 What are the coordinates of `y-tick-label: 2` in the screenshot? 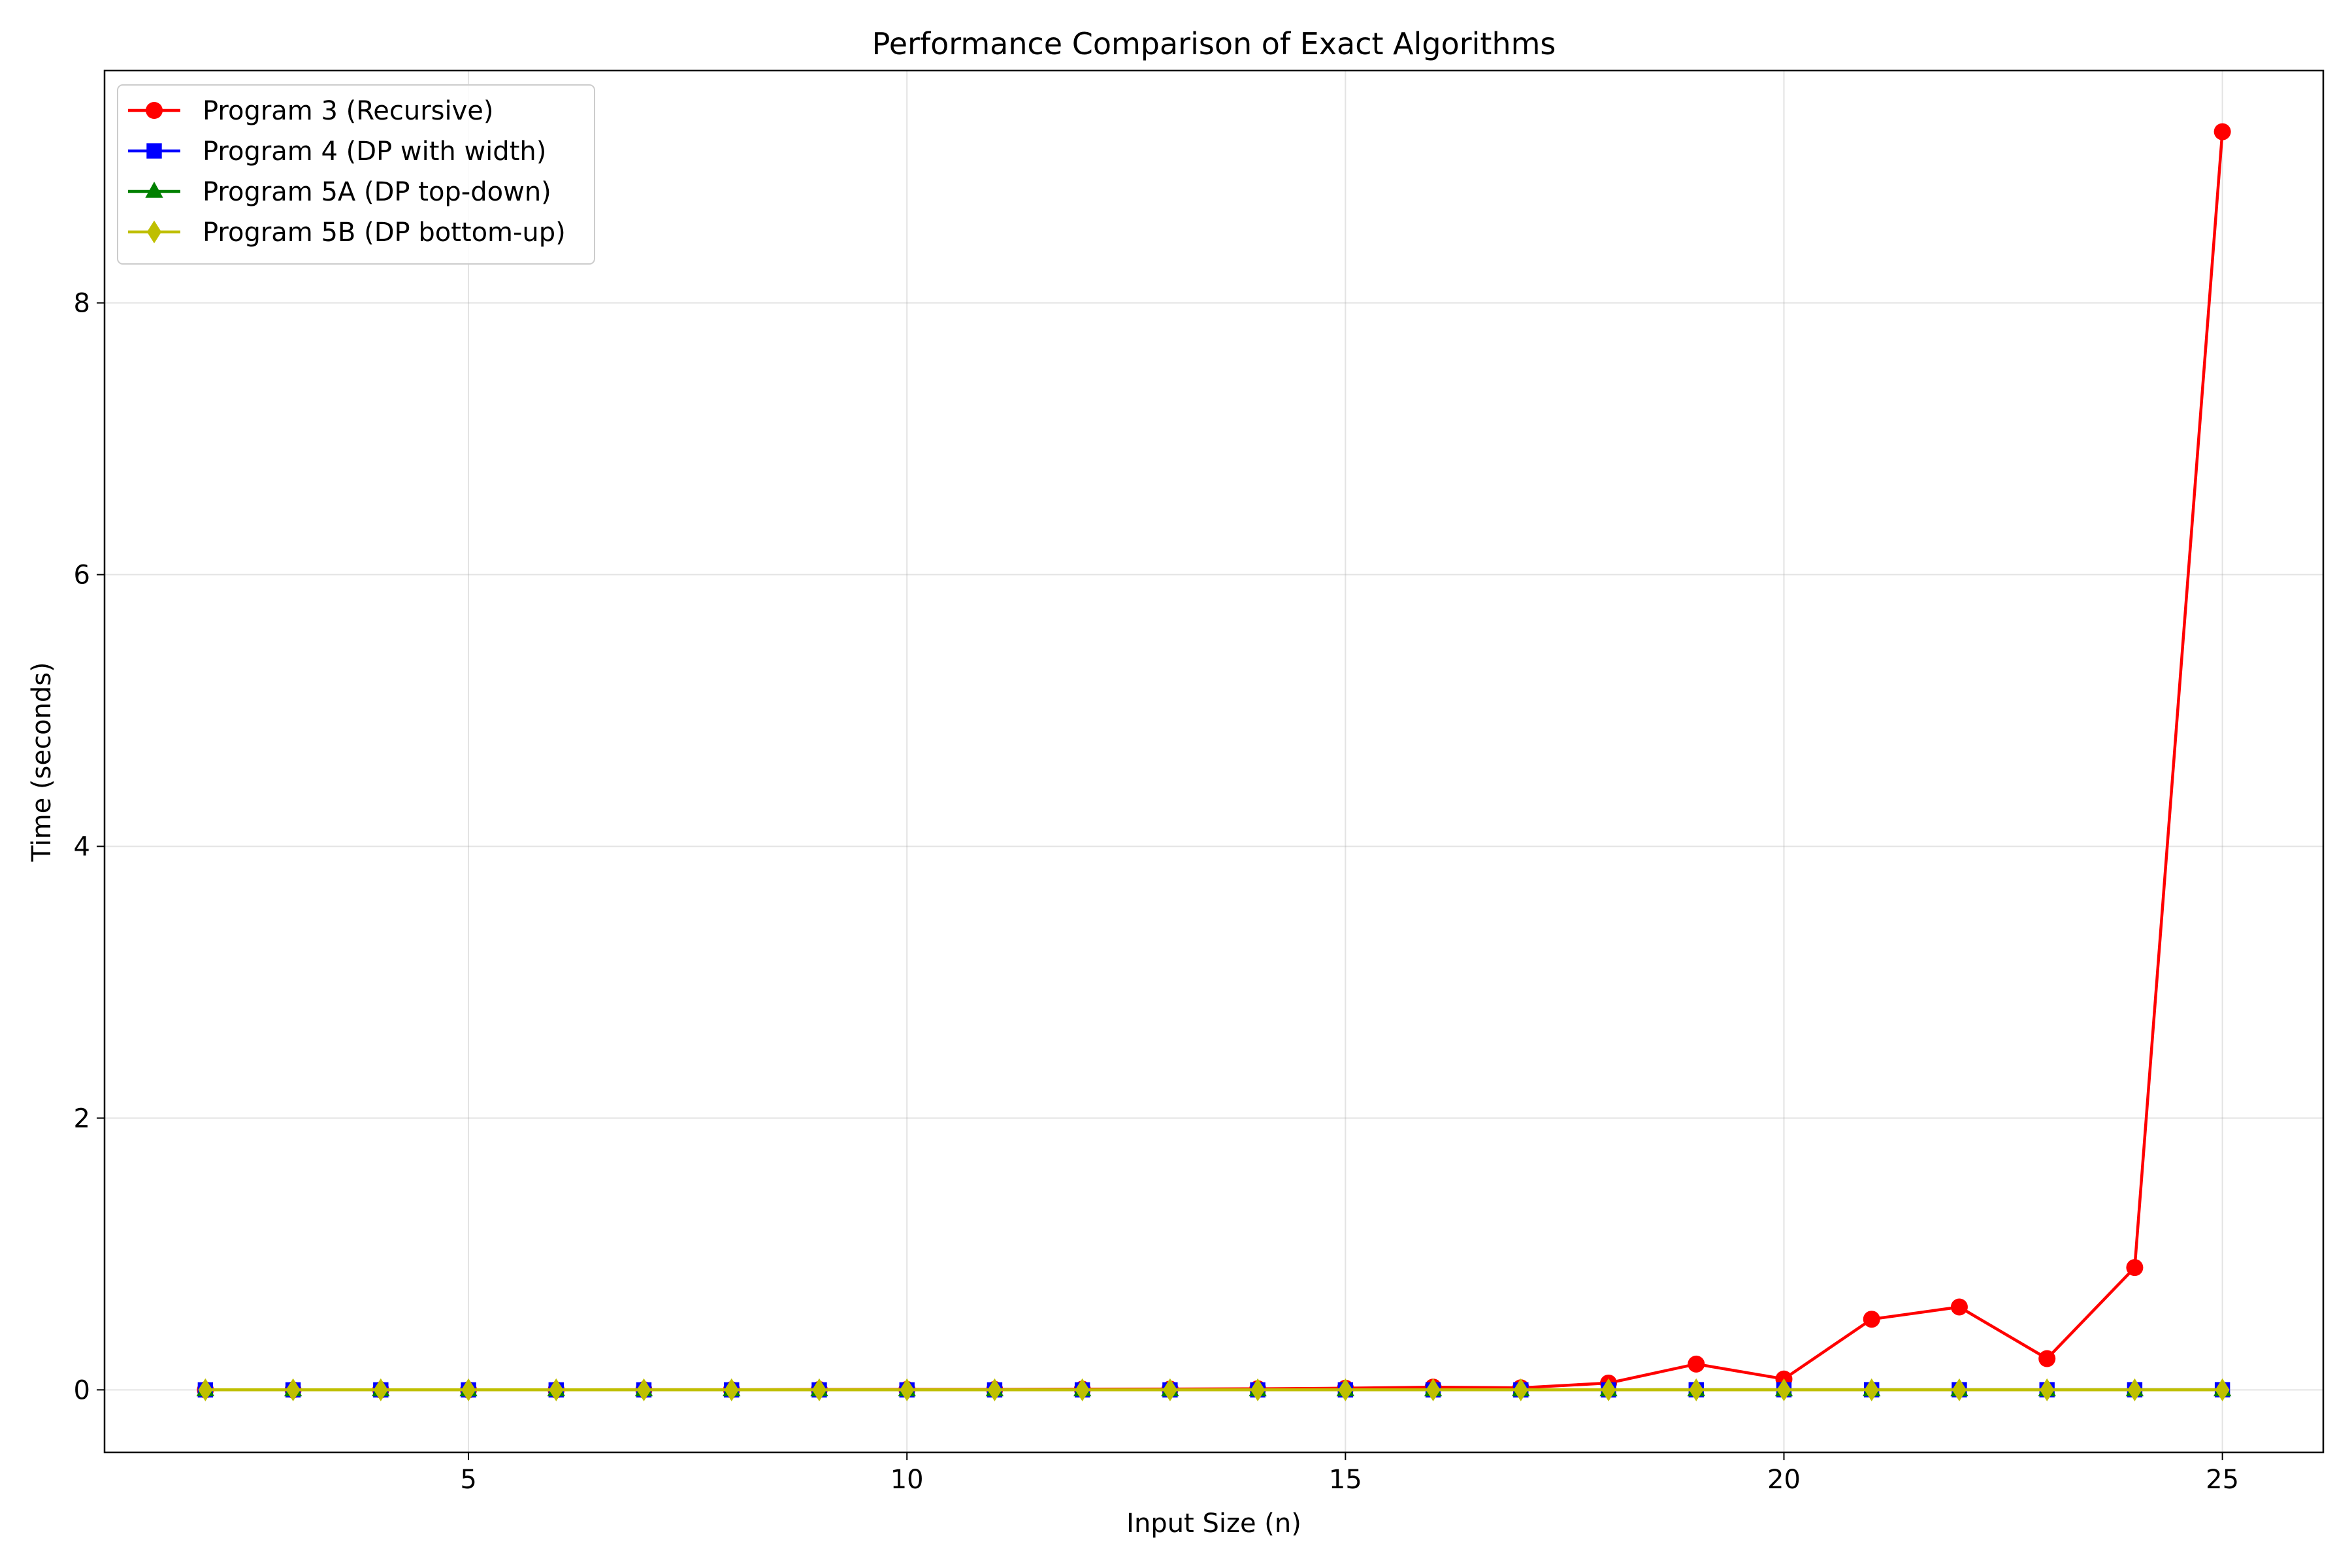 It's located at (82, 1118).